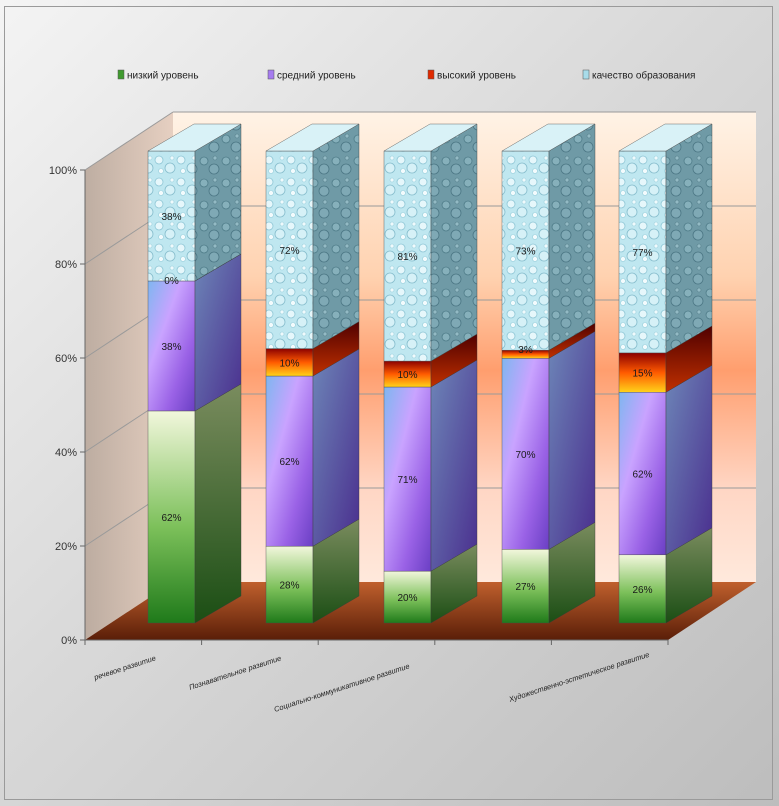 This screenshot has width=779, height=806. What do you see at coordinates (476, 76) in the screenshot?
I see `legend-label: высокий уровень` at bounding box center [476, 76].